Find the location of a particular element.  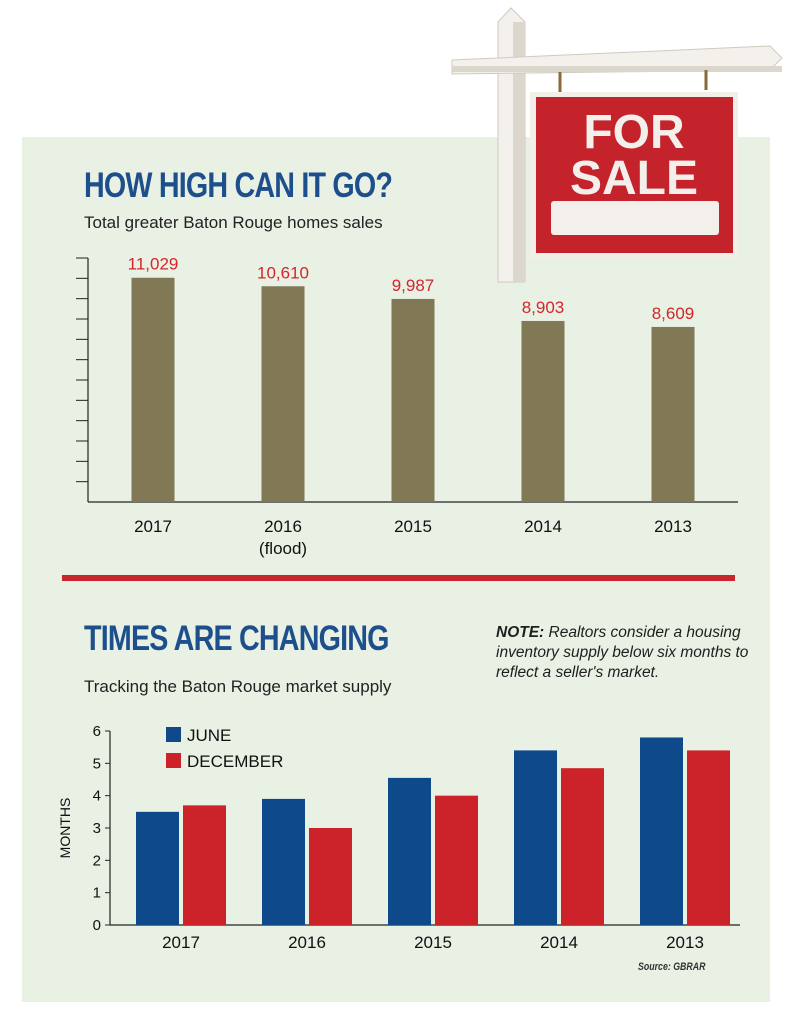

source-credit: Source: GBRAR is located at coordinates (672, 967).